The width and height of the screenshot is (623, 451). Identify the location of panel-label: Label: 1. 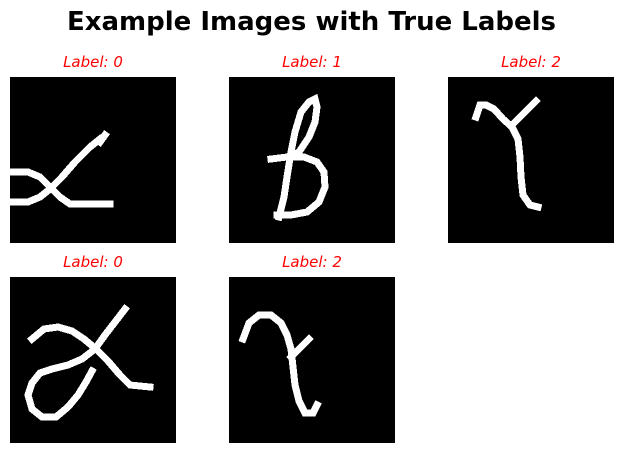
(312, 62).